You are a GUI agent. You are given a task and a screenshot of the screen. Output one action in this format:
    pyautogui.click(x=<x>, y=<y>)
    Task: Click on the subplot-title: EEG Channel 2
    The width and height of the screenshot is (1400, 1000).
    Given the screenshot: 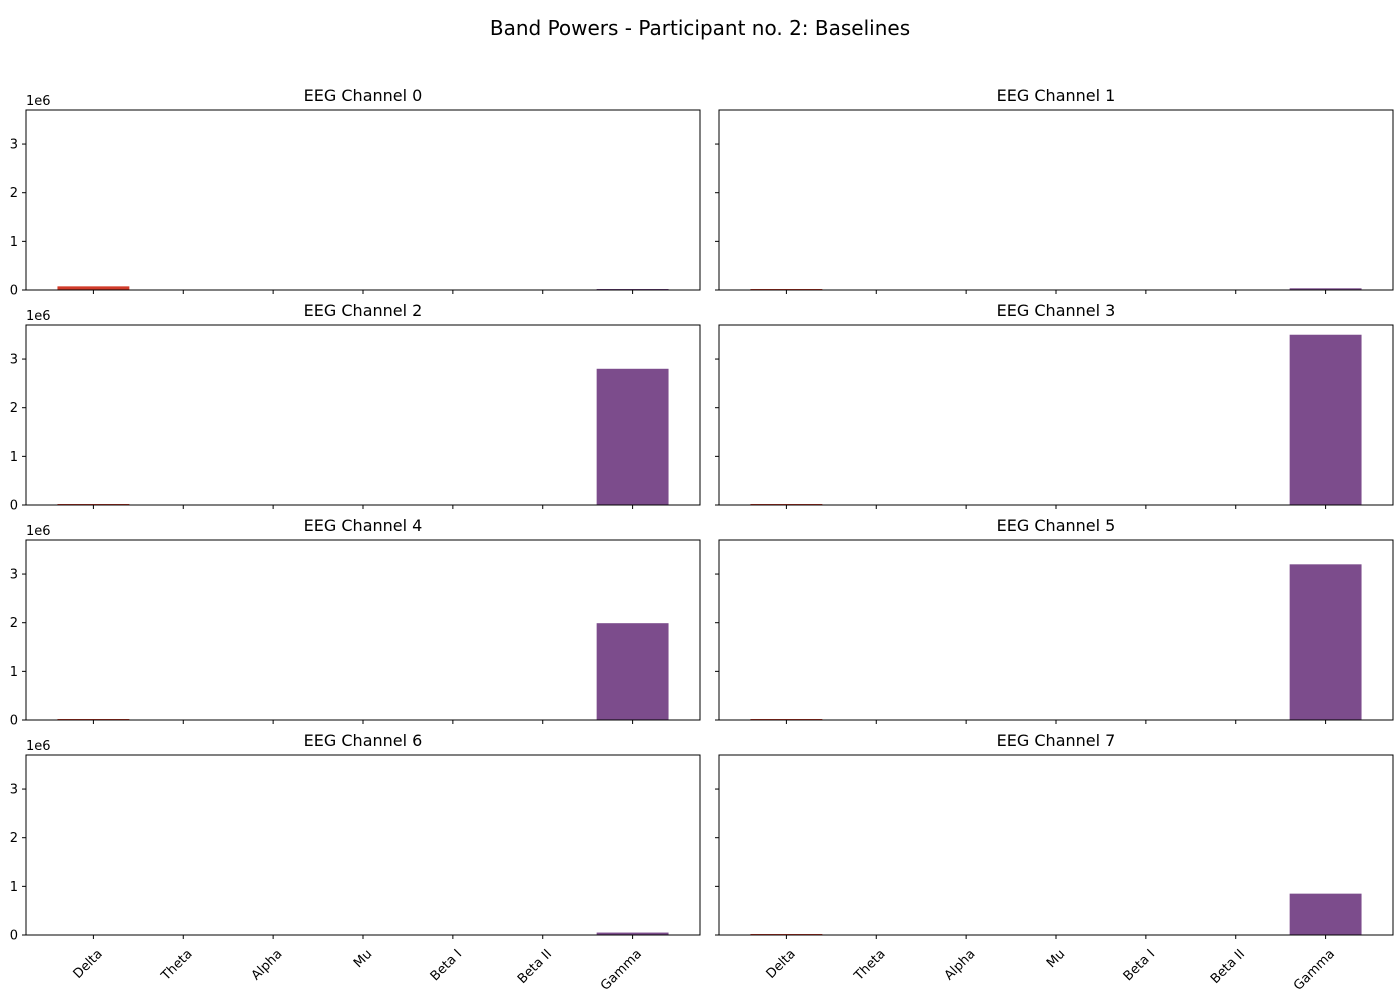 What is the action you would take?
    pyautogui.click(x=363, y=310)
    